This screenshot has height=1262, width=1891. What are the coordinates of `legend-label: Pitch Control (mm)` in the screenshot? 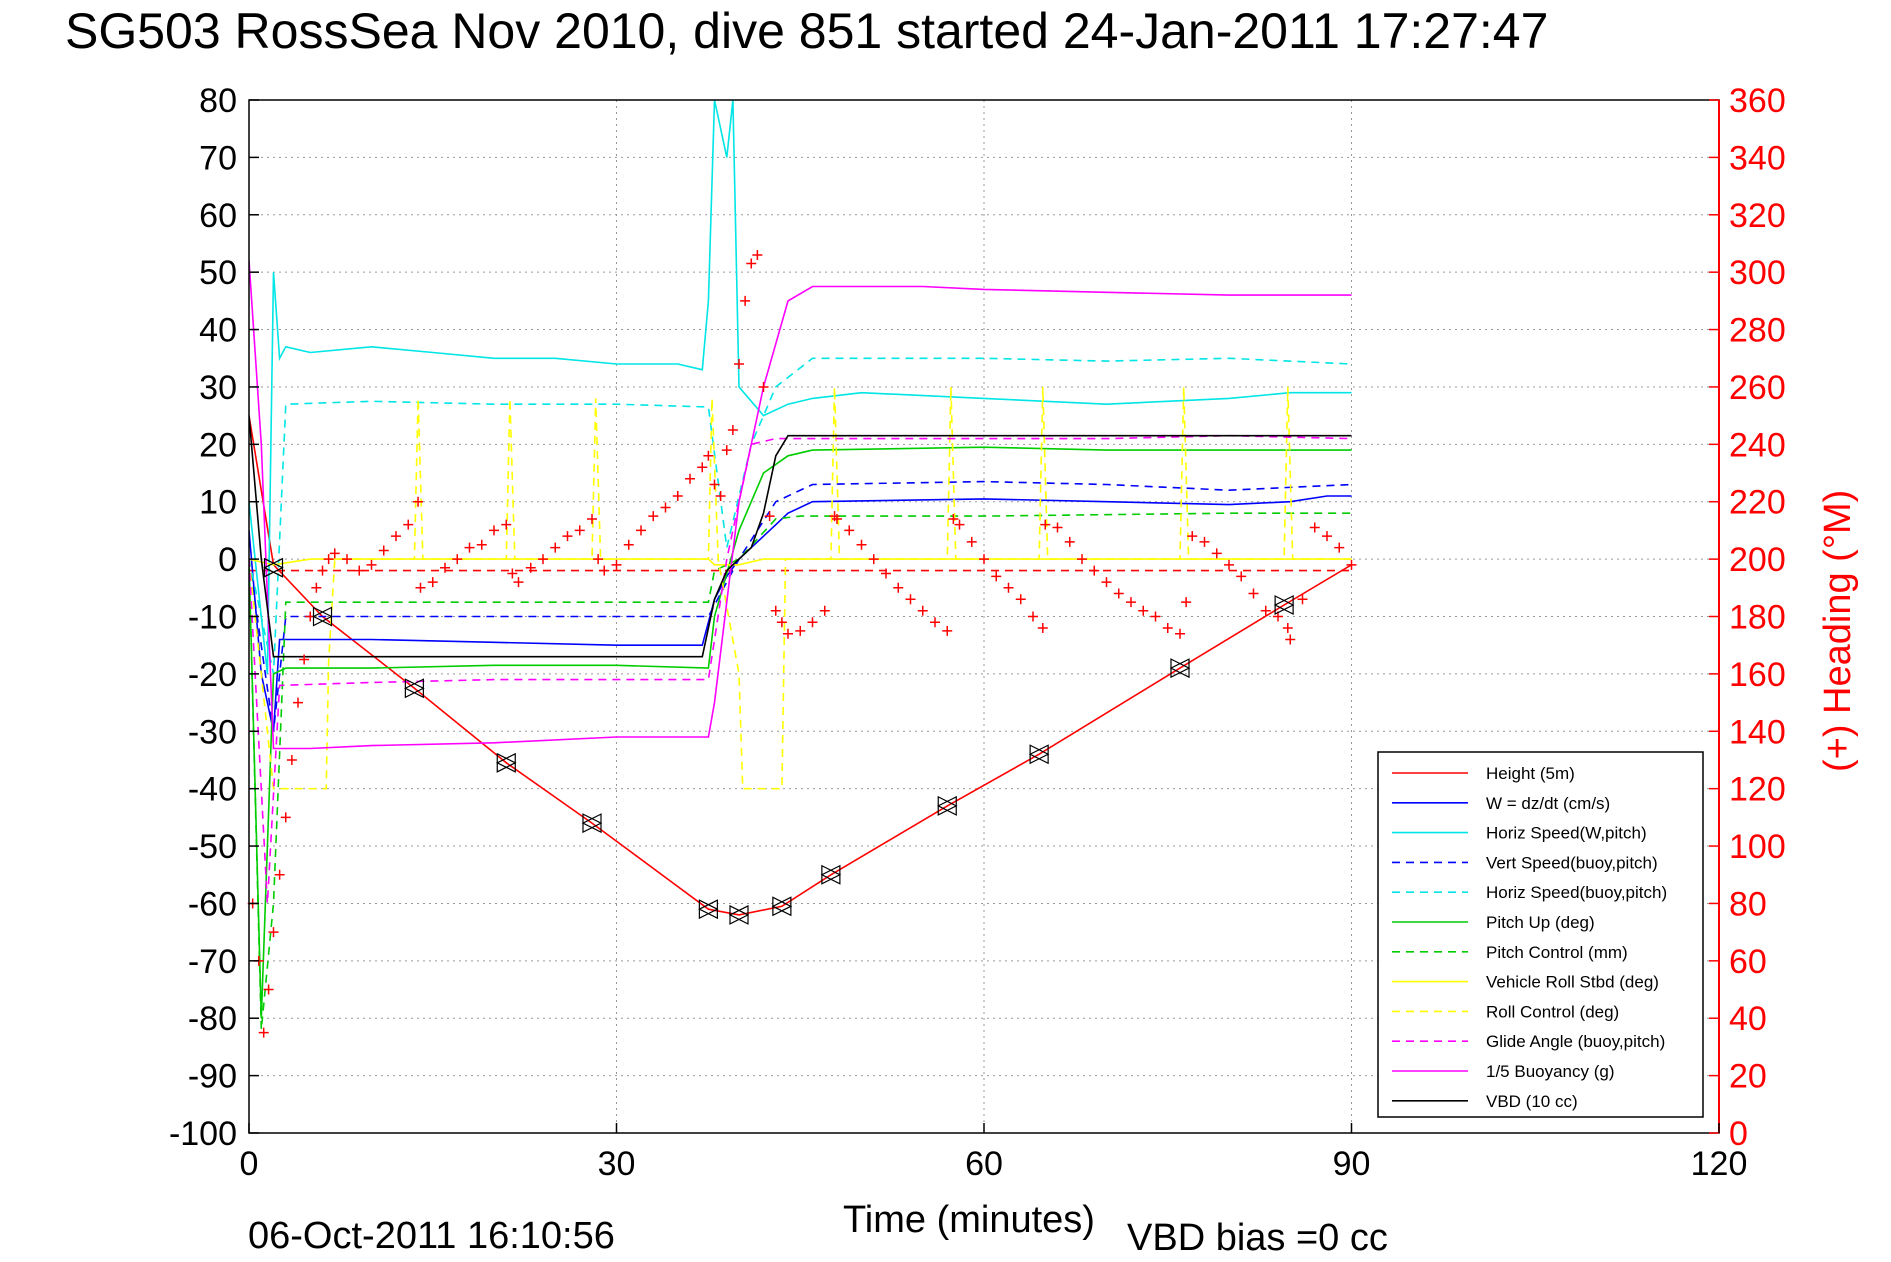 It's located at (1557, 952).